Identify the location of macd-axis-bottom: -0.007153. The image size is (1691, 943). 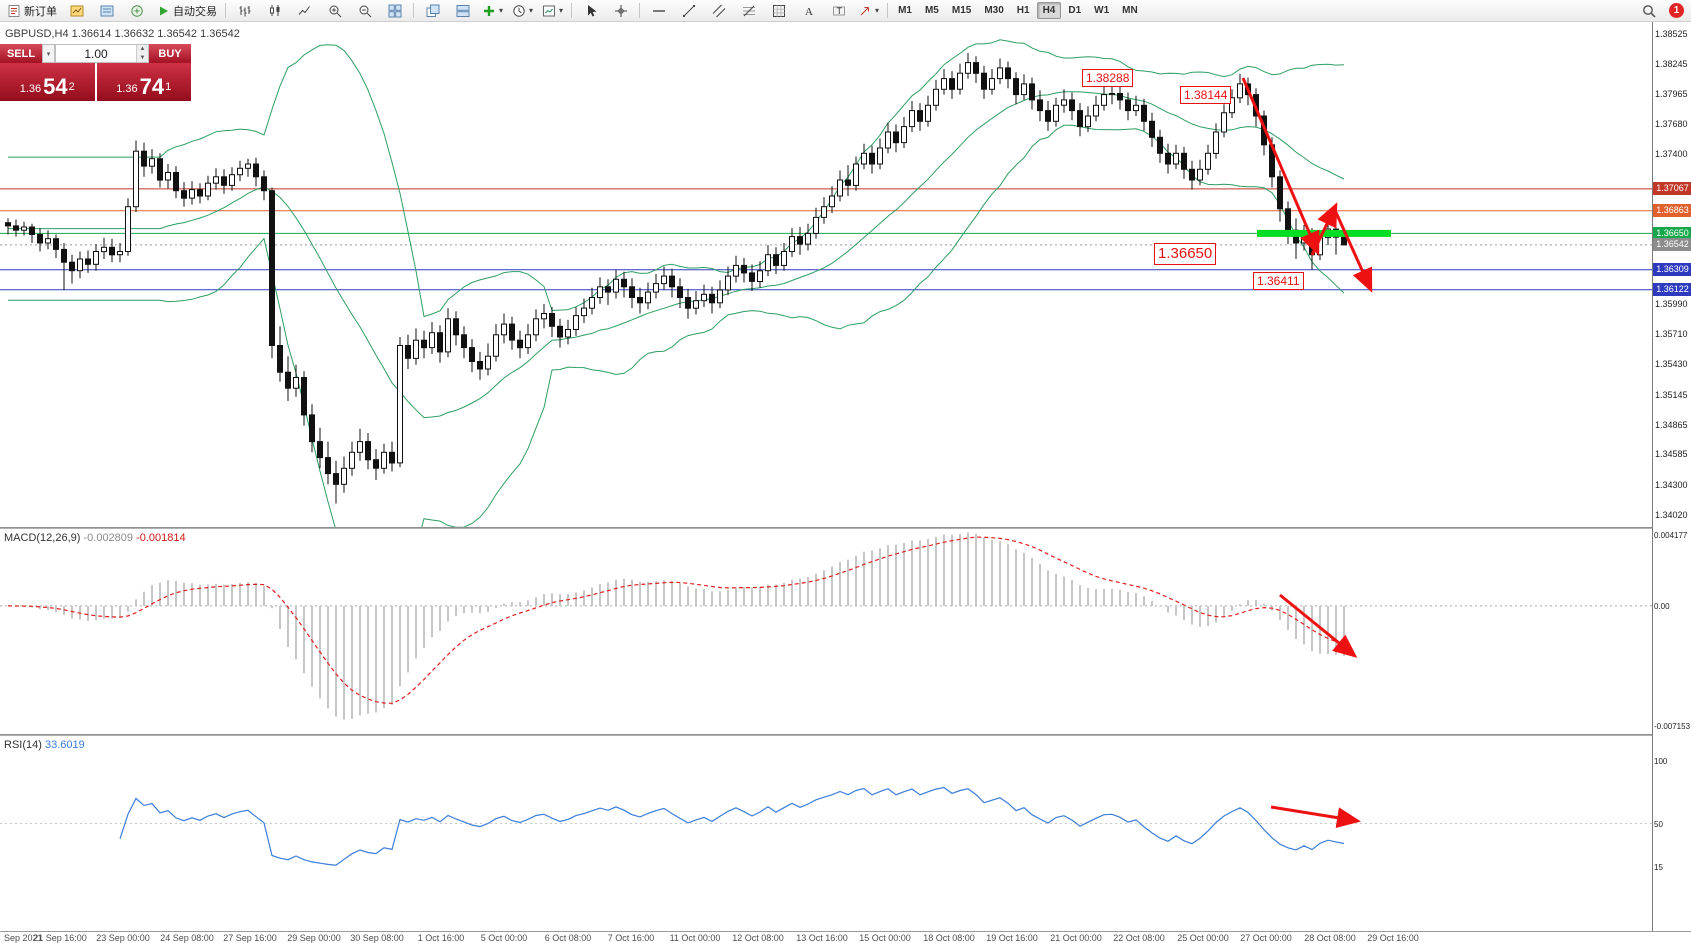
(1672, 727).